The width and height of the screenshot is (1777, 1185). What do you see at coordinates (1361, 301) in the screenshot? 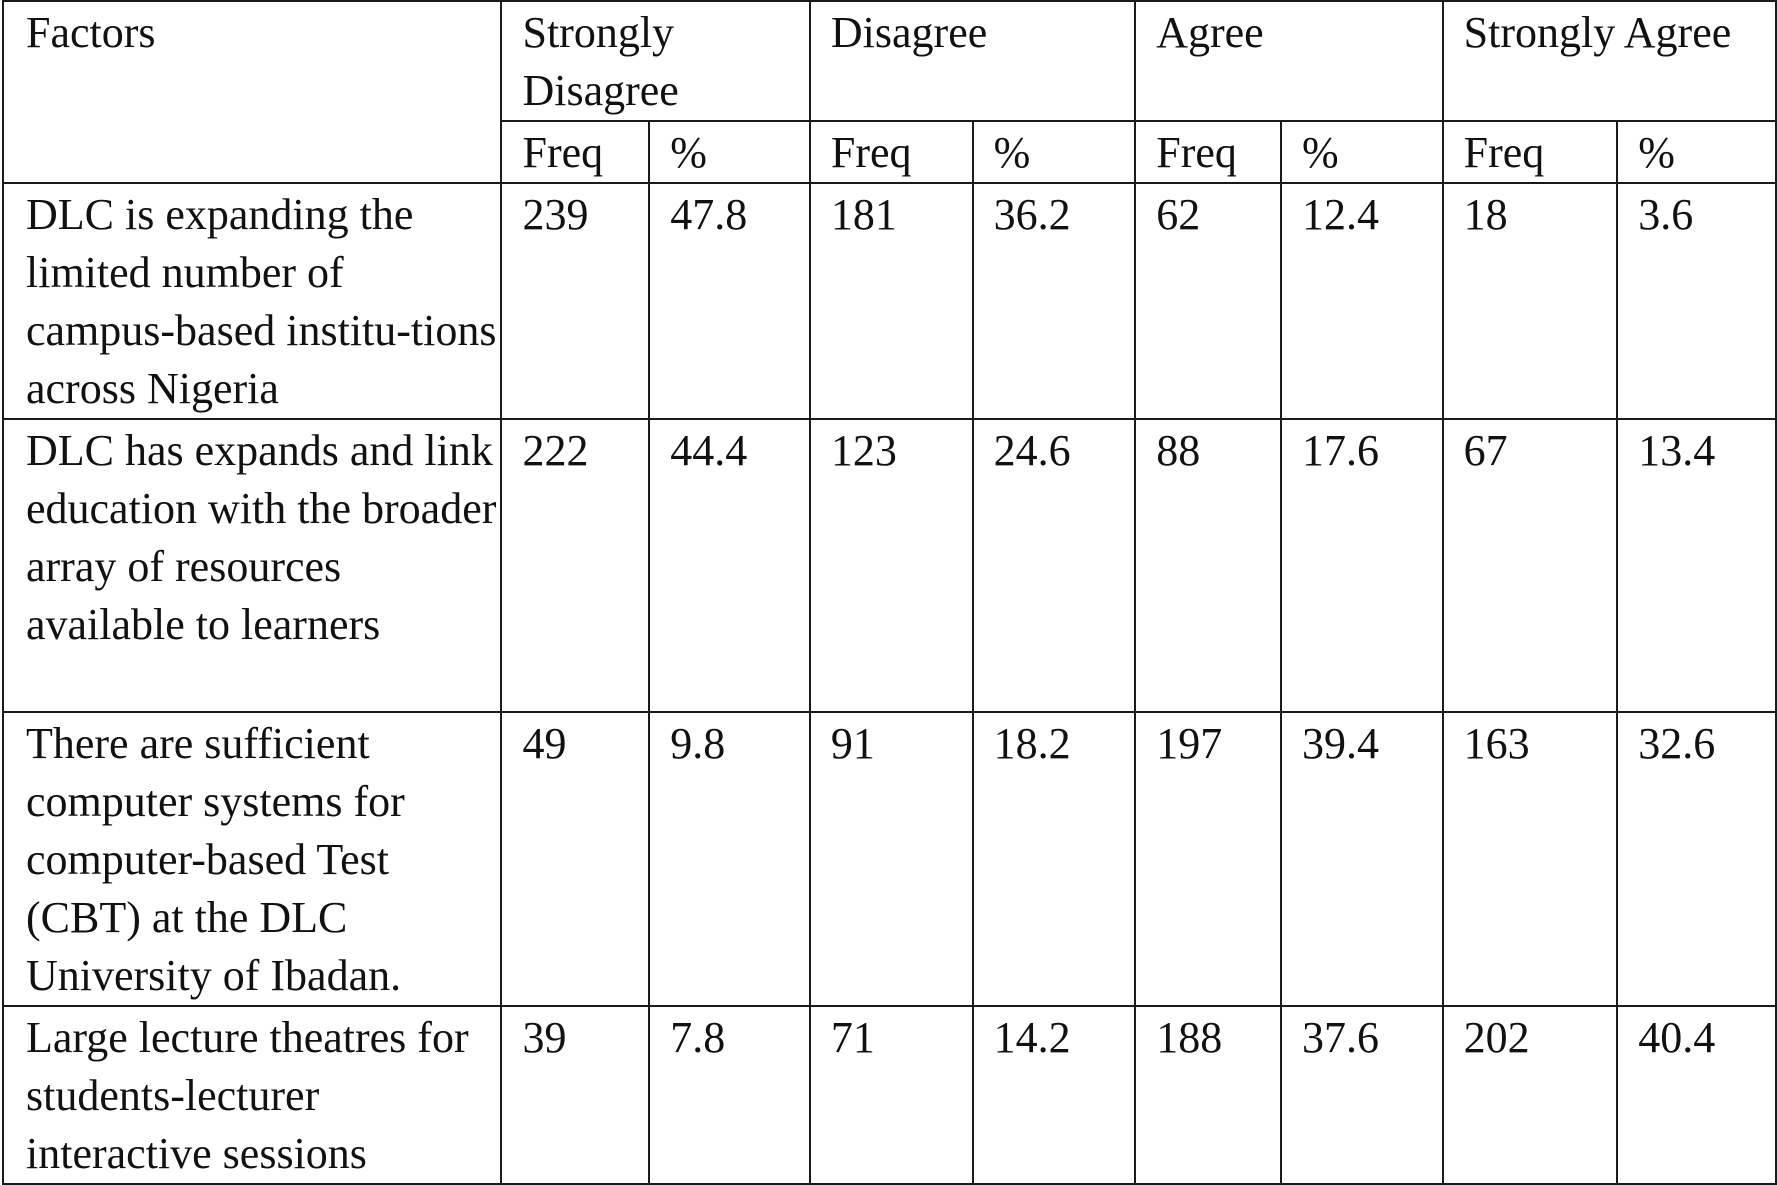
I see `value-cell: 12.4` at bounding box center [1361, 301].